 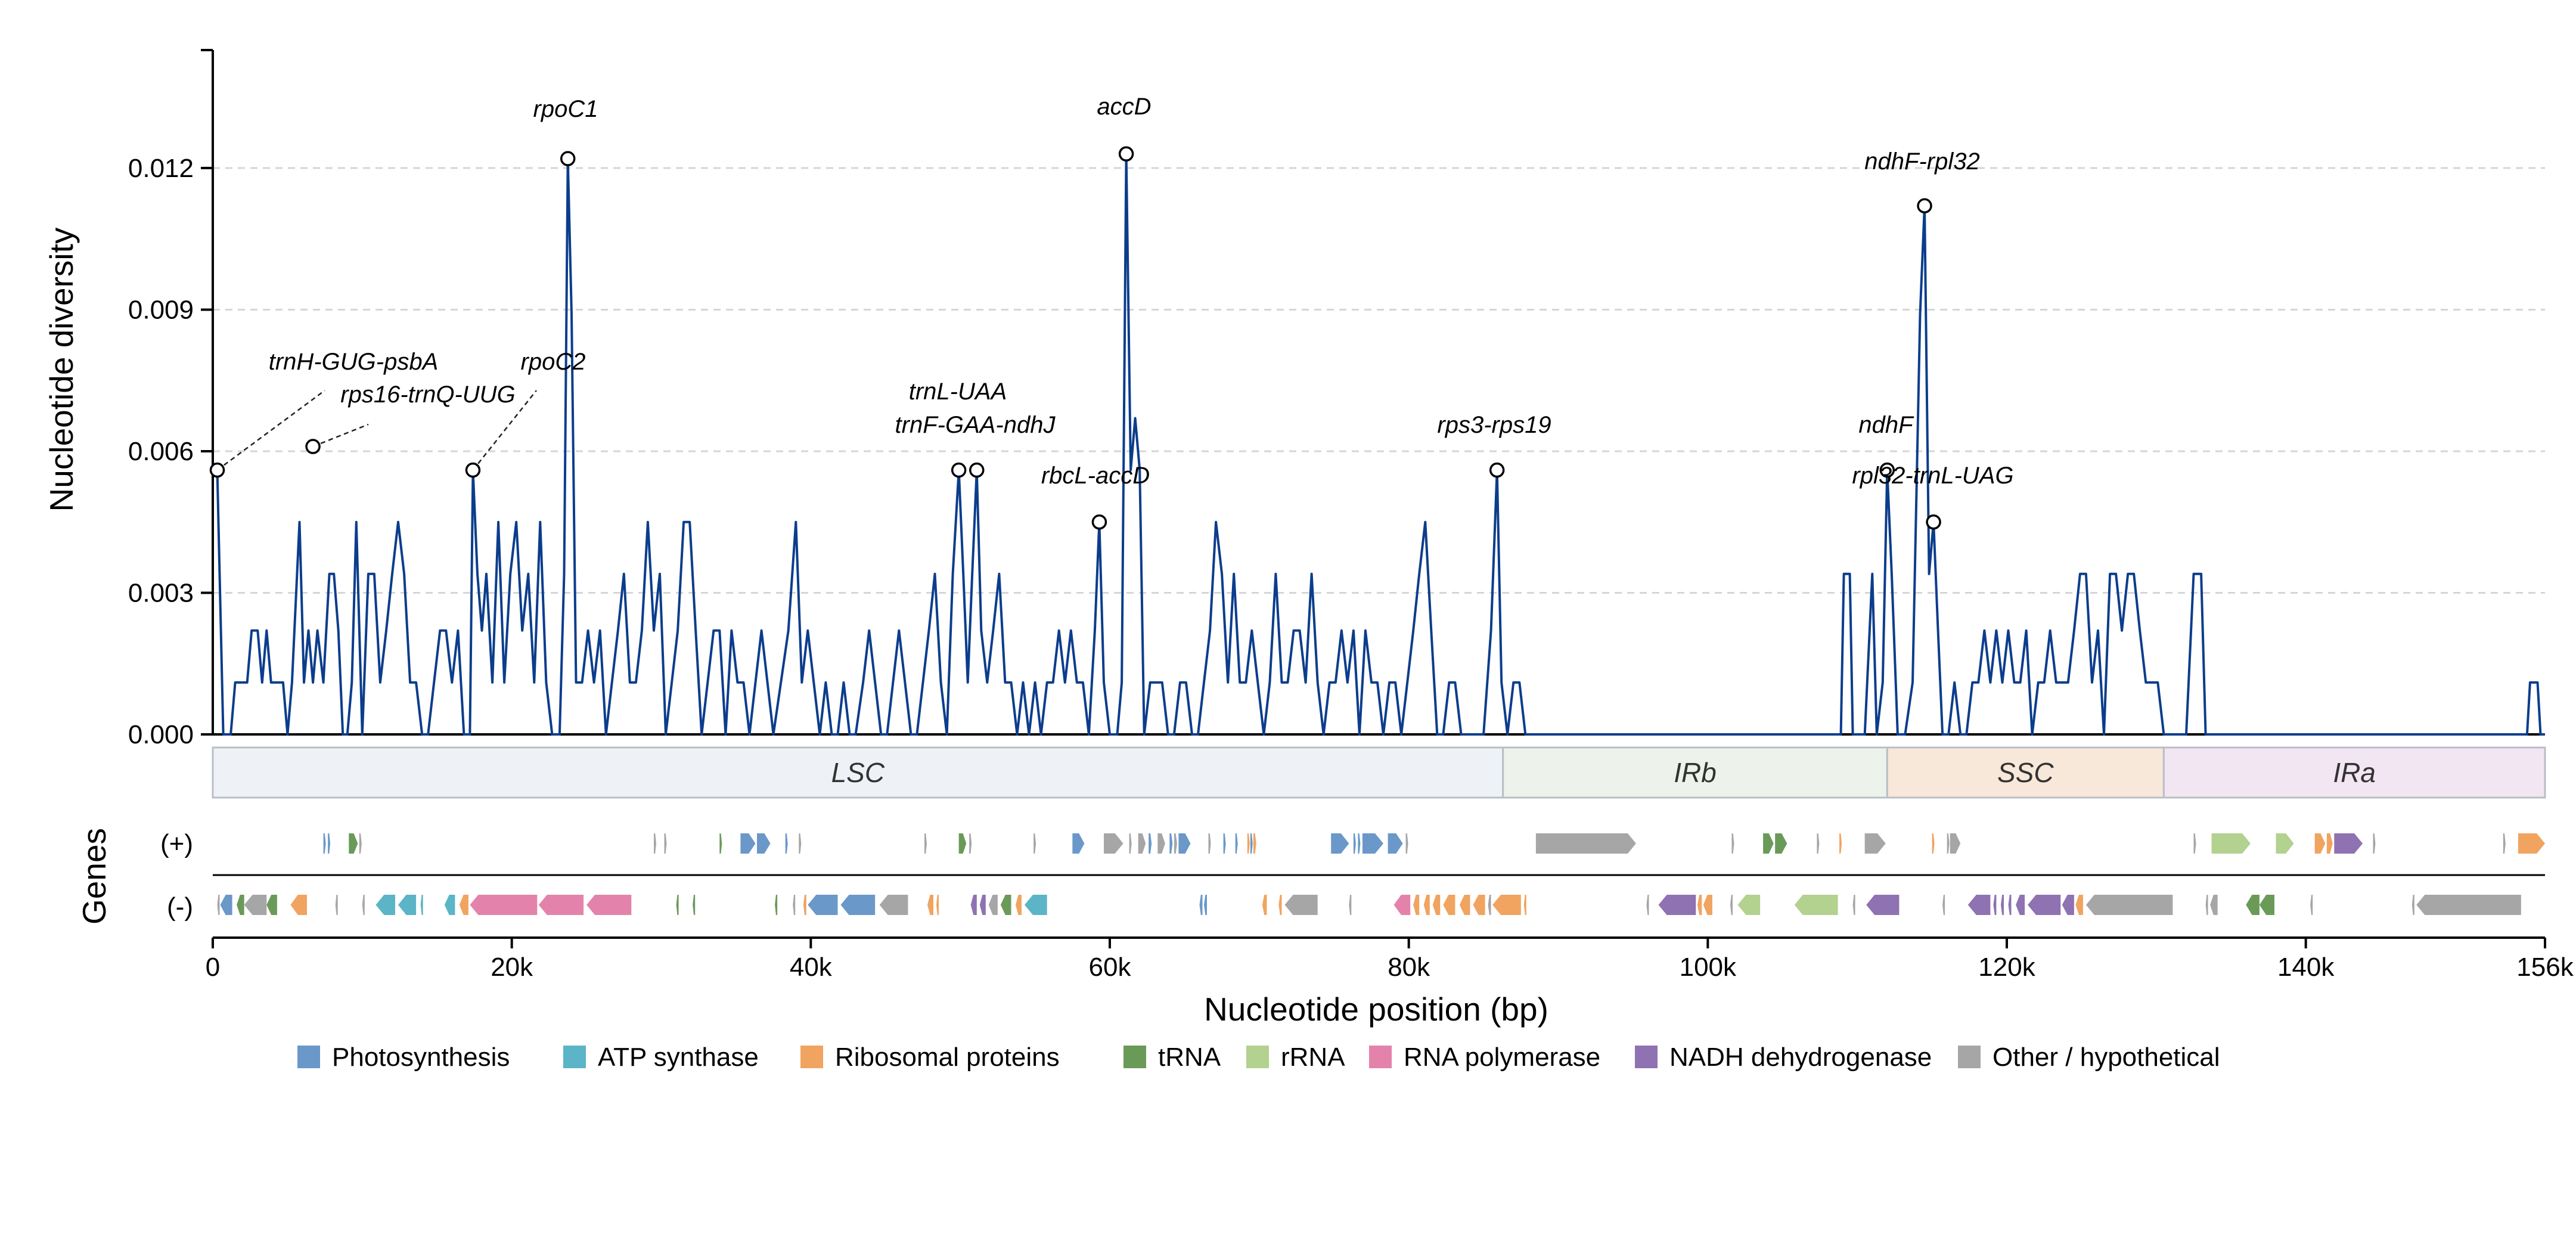 I want to click on x-tick-label: 100k, so click(x=1708, y=967).